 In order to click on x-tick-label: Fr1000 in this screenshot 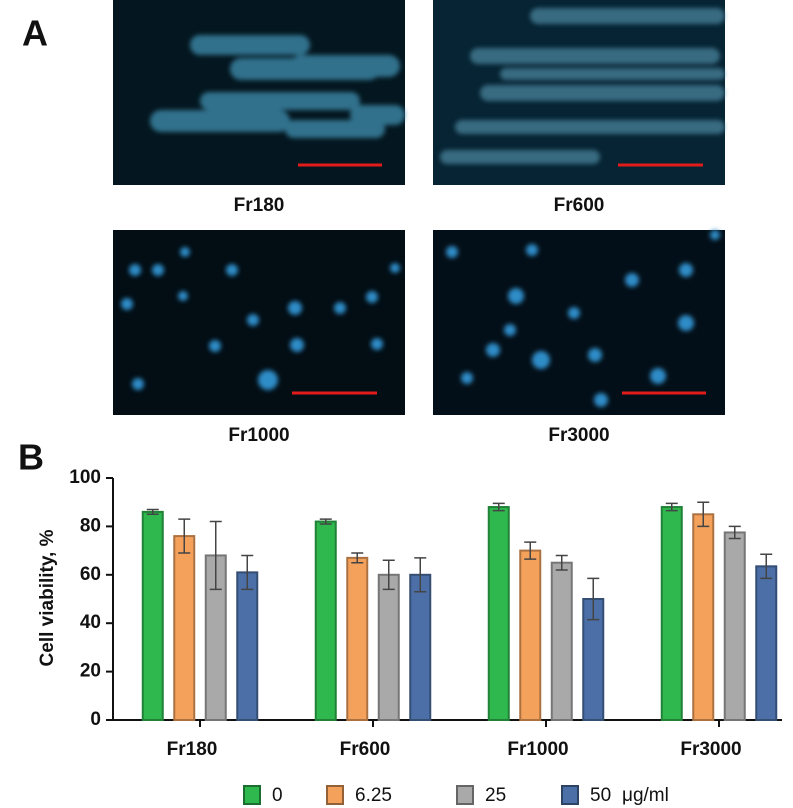, I will do `click(537, 749)`.